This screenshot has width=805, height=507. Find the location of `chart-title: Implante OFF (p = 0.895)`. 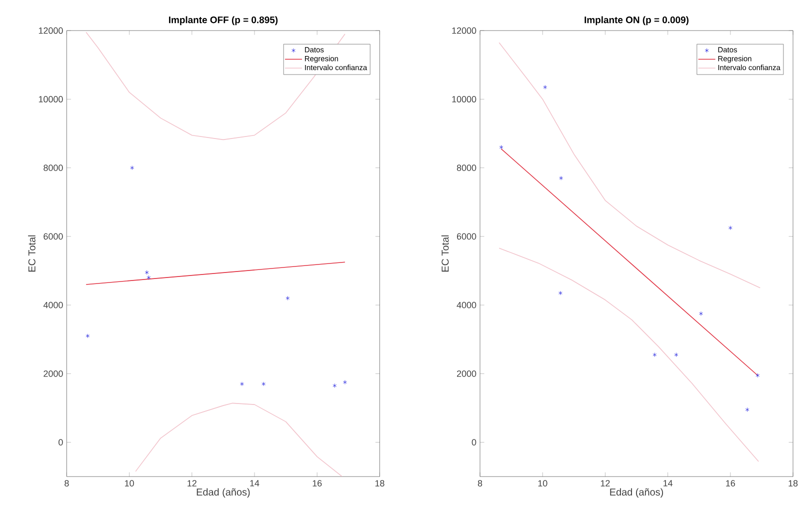

chart-title: Implante OFF (p = 0.895) is located at coordinates (223, 21).